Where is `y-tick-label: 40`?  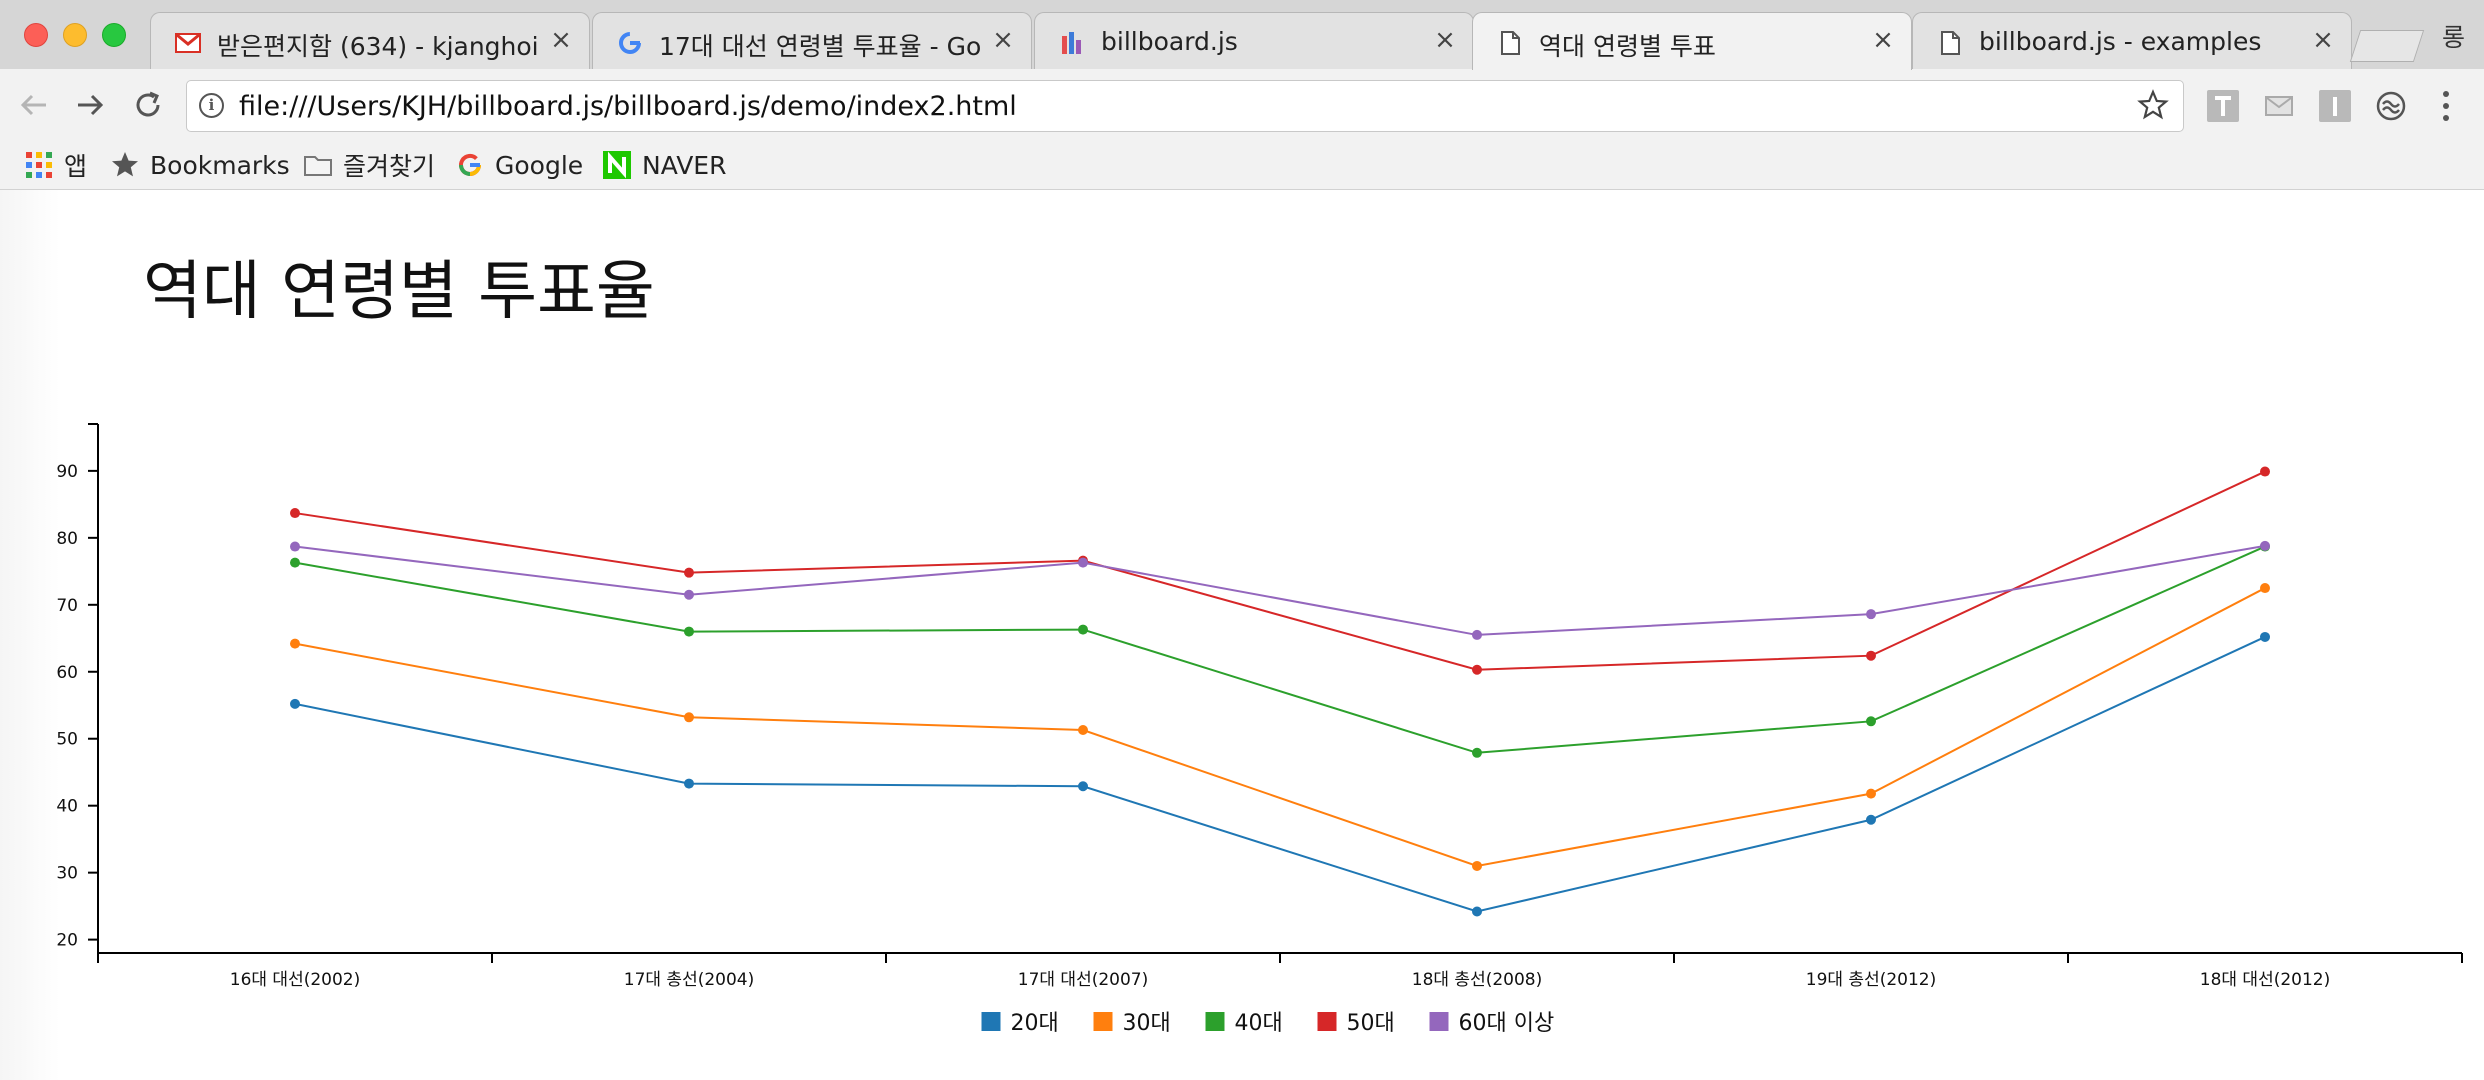
y-tick-label: 40 is located at coordinates (67, 807).